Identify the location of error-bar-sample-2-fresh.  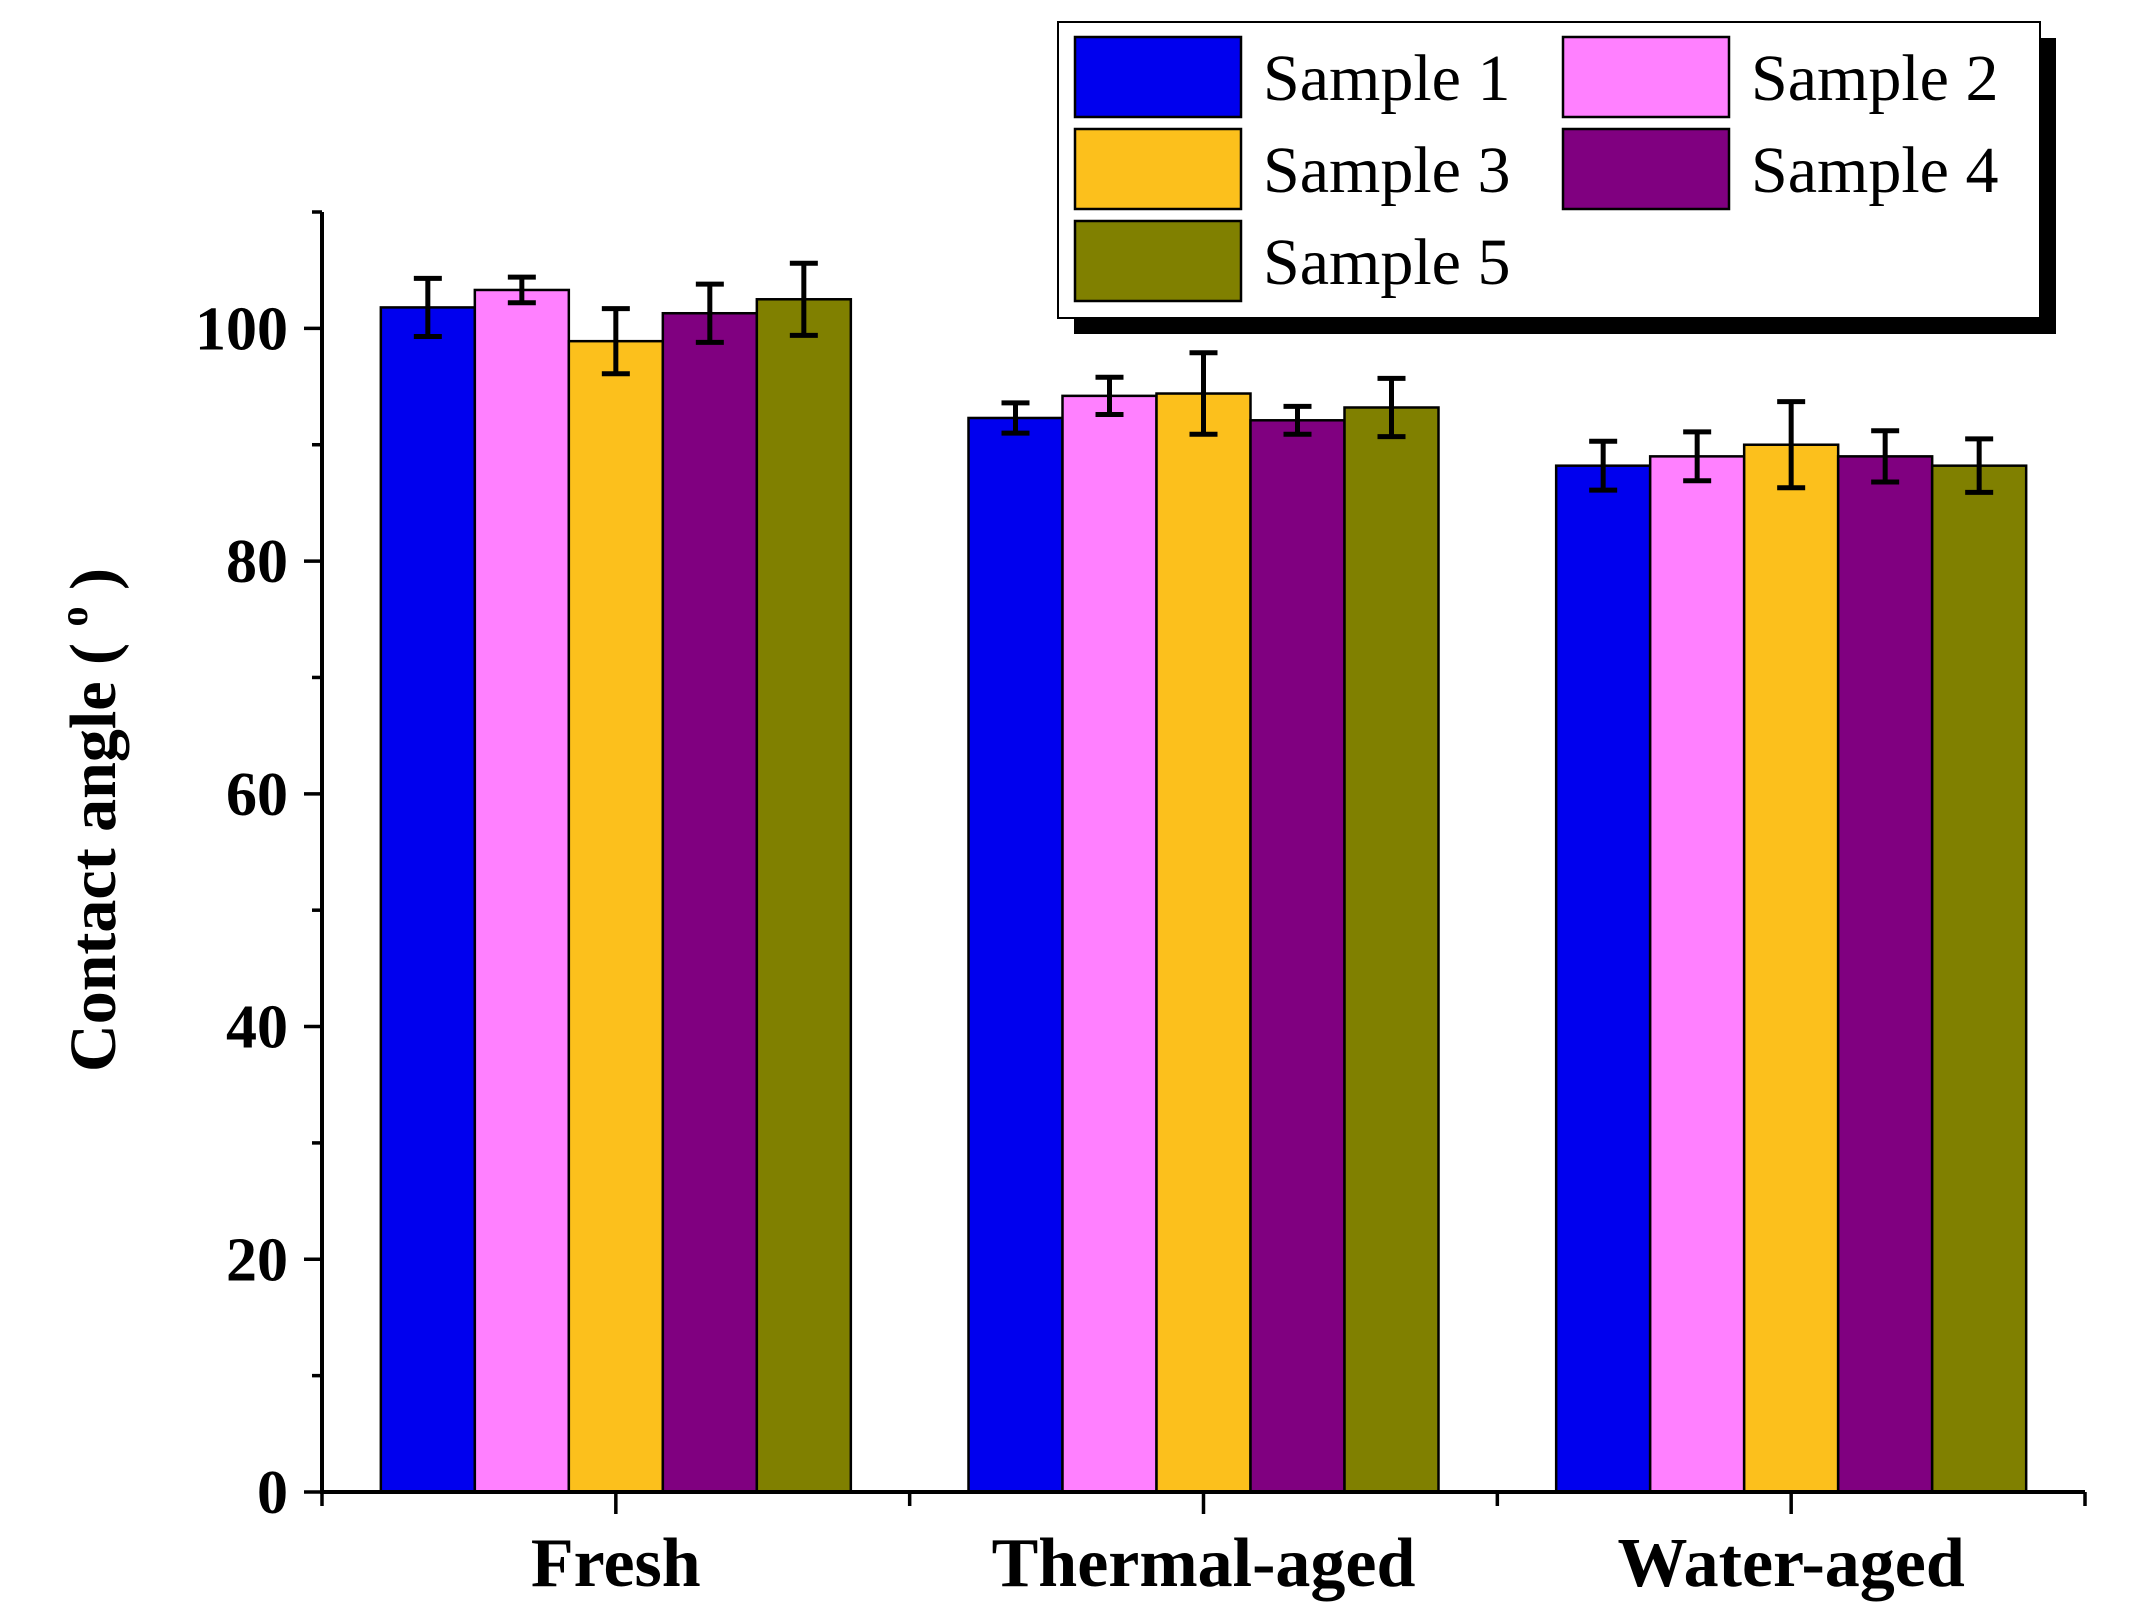
(521, 290).